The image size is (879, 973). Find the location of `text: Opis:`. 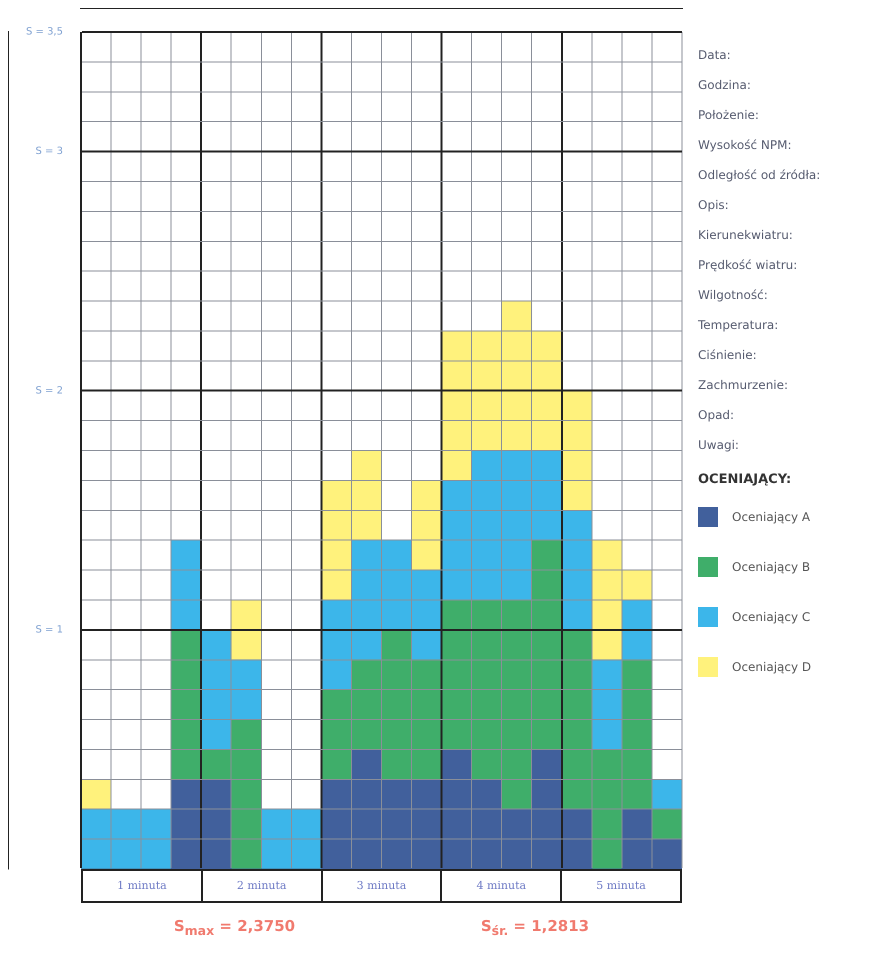

text: Opis: is located at coordinates (714, 205).